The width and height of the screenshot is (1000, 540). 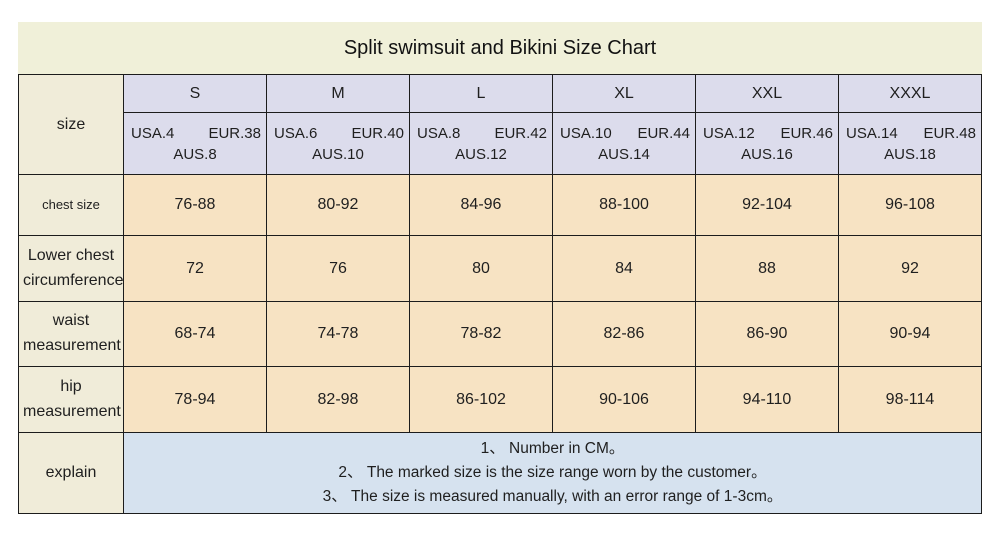 I want to click on waist-value-xl: 82-86, so click(x=624, y=334).